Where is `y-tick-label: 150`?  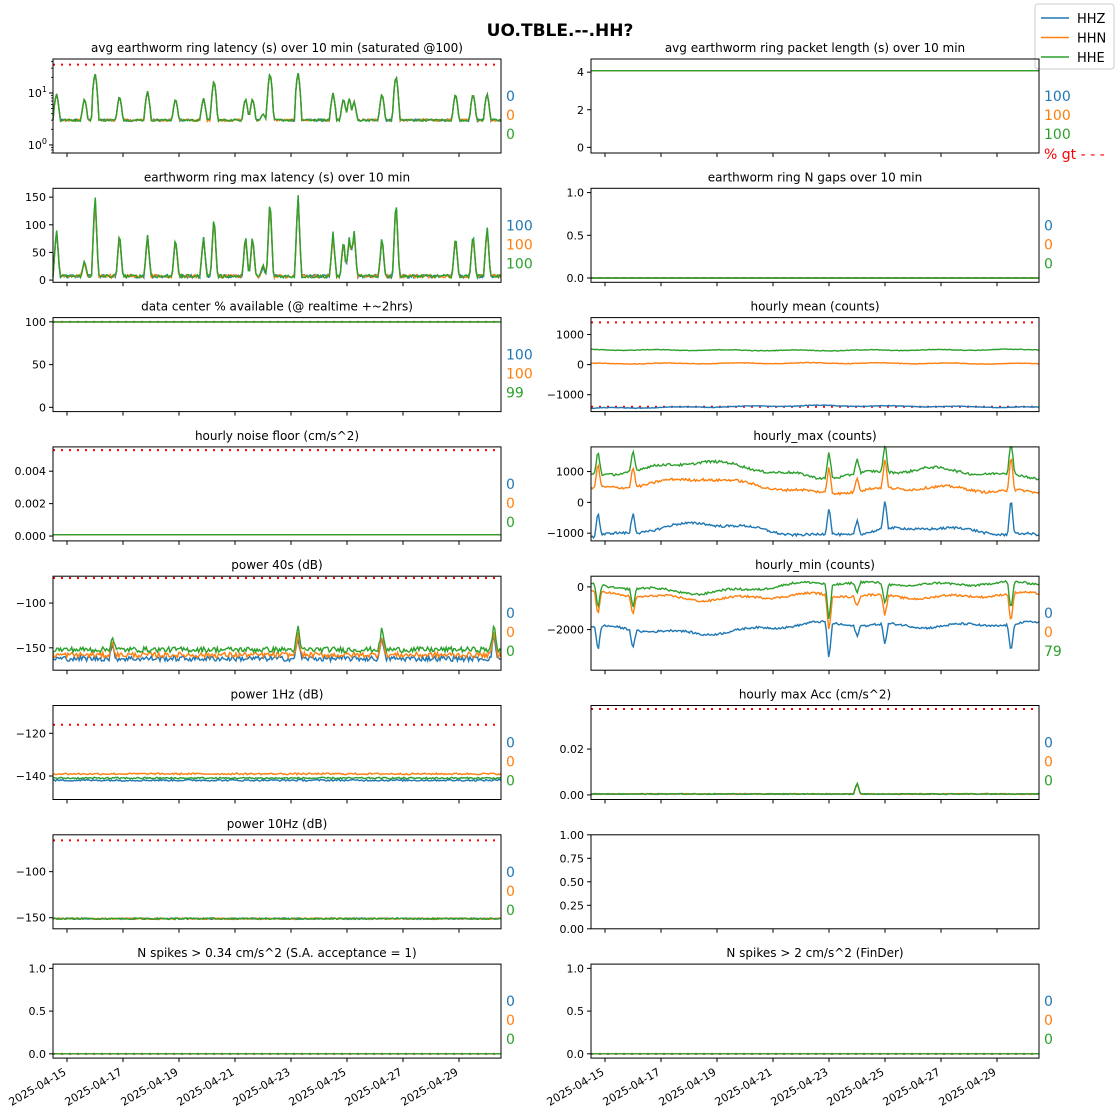 y-tick-label: 150 is located at coordinates (35, 197).